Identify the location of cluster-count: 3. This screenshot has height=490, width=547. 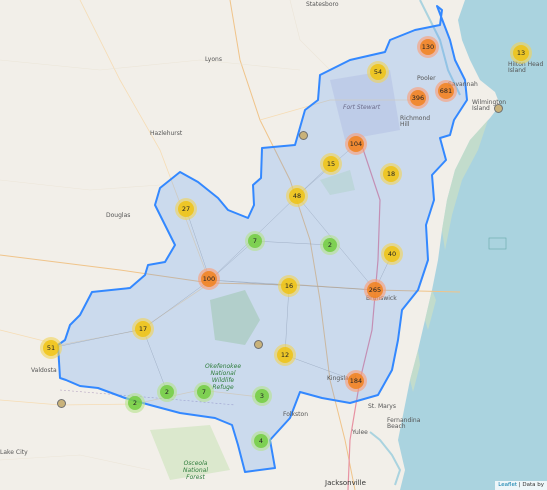
(262, 396).